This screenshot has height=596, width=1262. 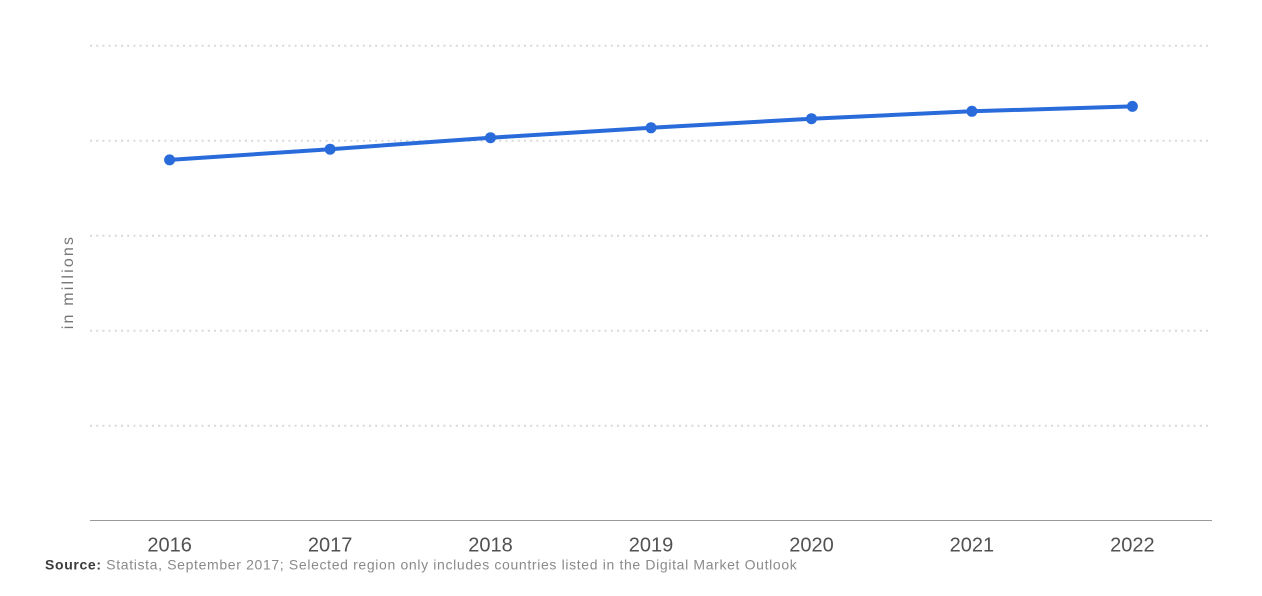 I want to click on svg-text: 2019, so click(x=651, y=545).